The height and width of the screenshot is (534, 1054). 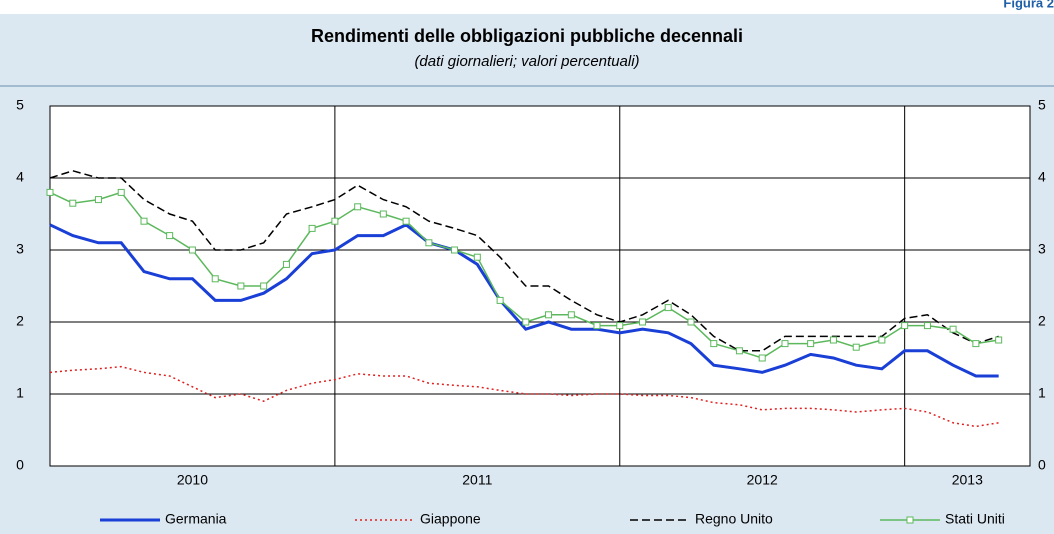 What do you see at coordinates (910, 520) in the screenshot?
I see `legend-marker` at bounding box center [910, 520].